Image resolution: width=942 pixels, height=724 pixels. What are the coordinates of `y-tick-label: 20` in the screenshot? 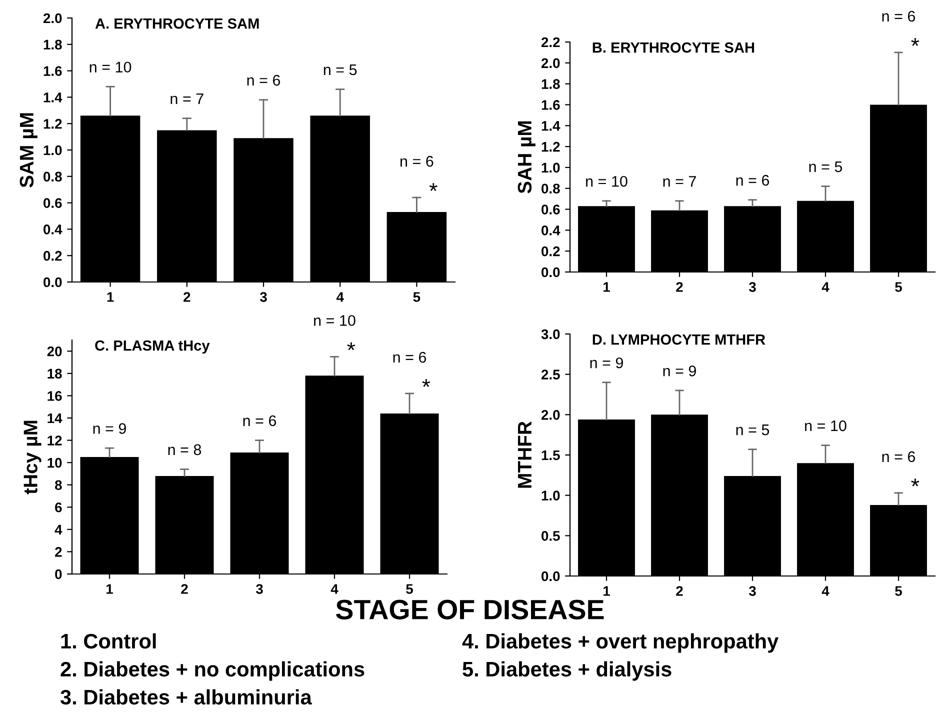 It's located at (54, 351).